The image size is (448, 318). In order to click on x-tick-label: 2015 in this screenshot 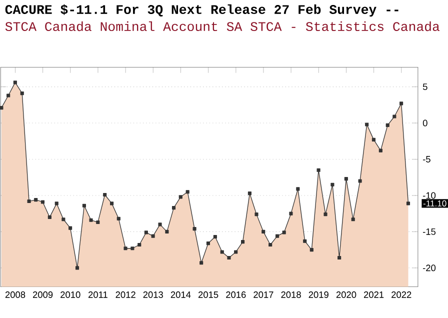, I will do `click(208, 294)`.